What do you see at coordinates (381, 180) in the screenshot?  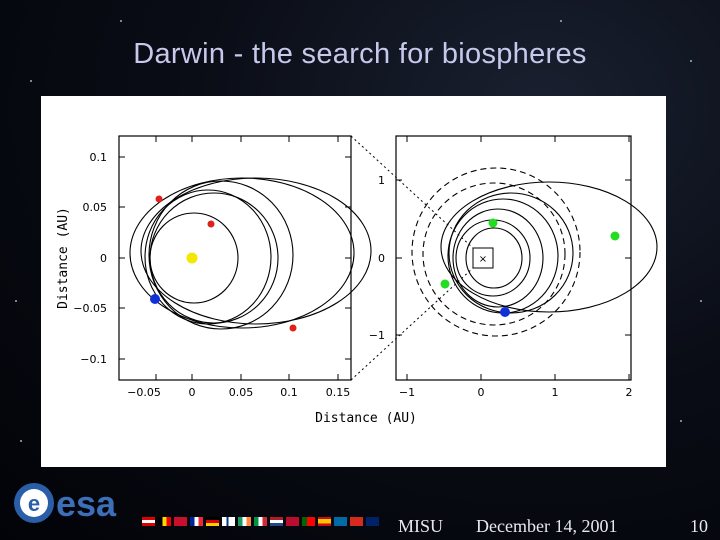 I see `right-y-tick: 1` at bounding box center [381, 180].